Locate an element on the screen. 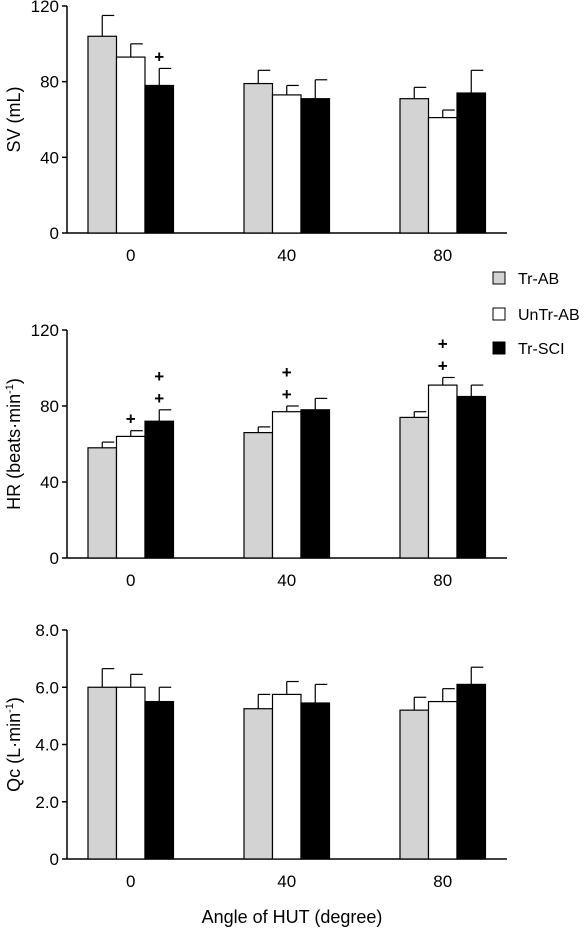  legend-swatch-tr-ab is located at coordinates (499, 278).